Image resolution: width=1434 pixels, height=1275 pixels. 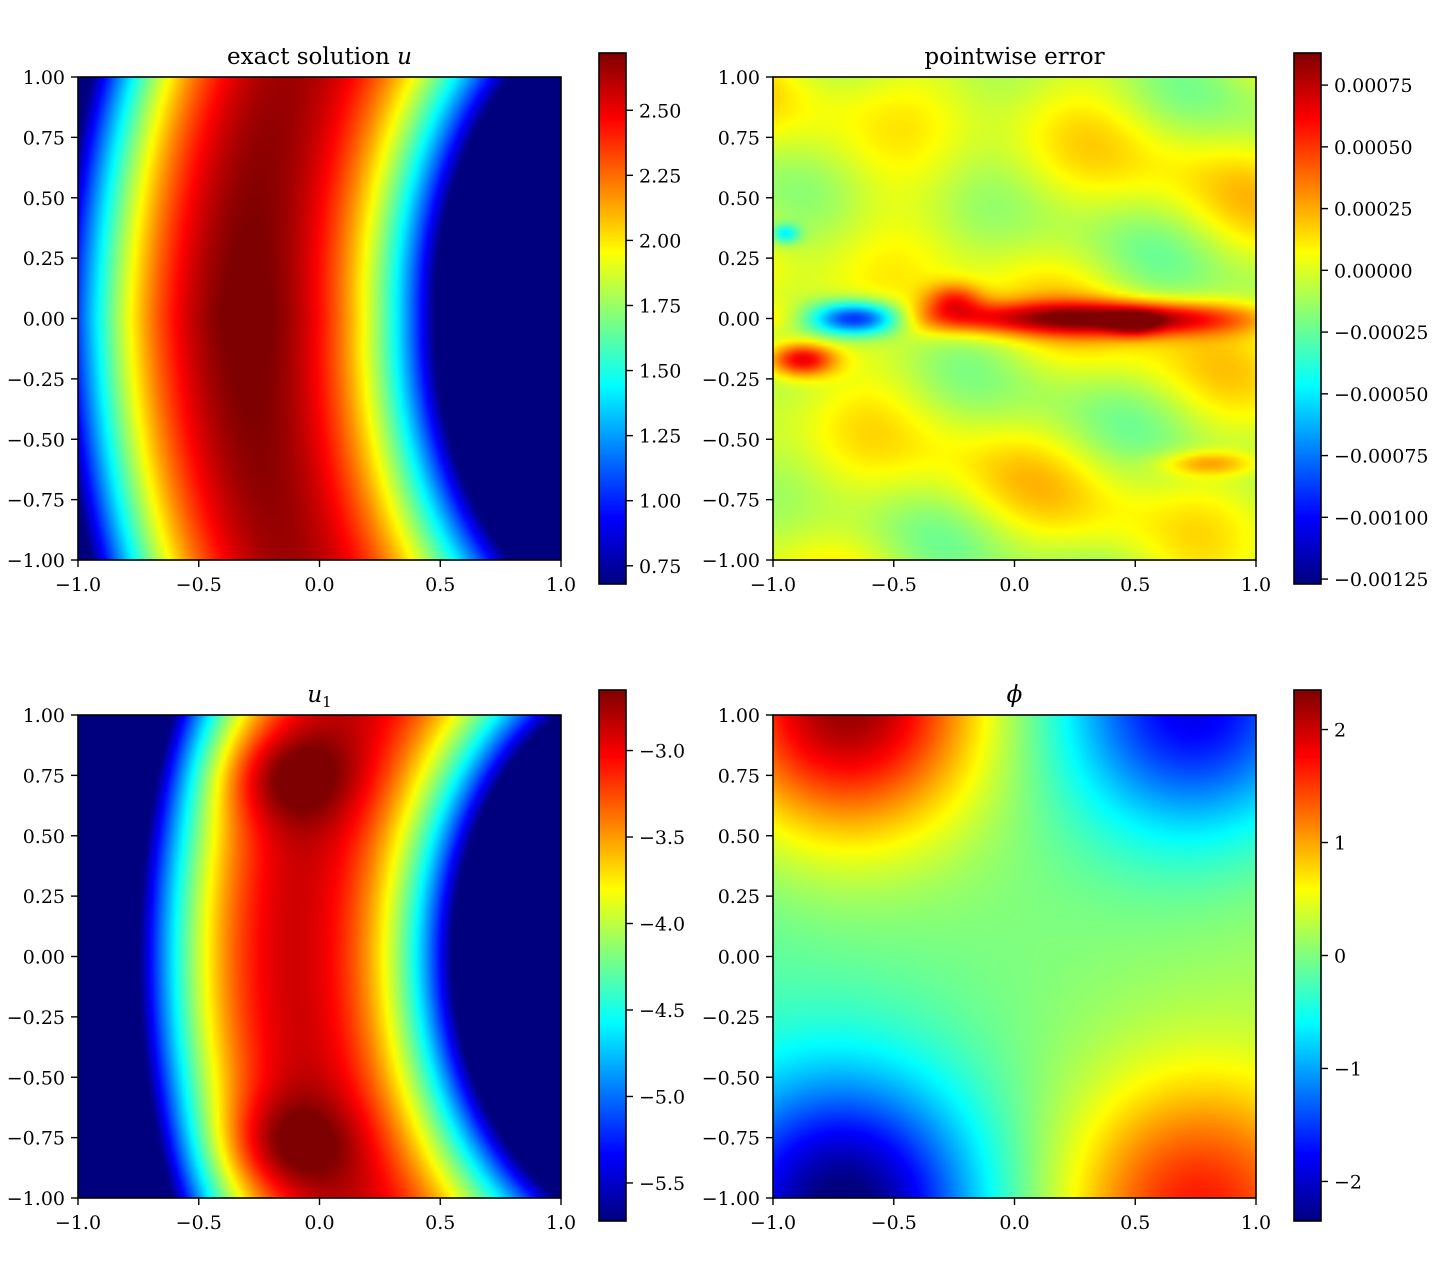 What do you see at coordinates (1348, 1182) in the screenshot?
I see `colorbar-tick-label: −2` at bounding box center [1348, 1182].